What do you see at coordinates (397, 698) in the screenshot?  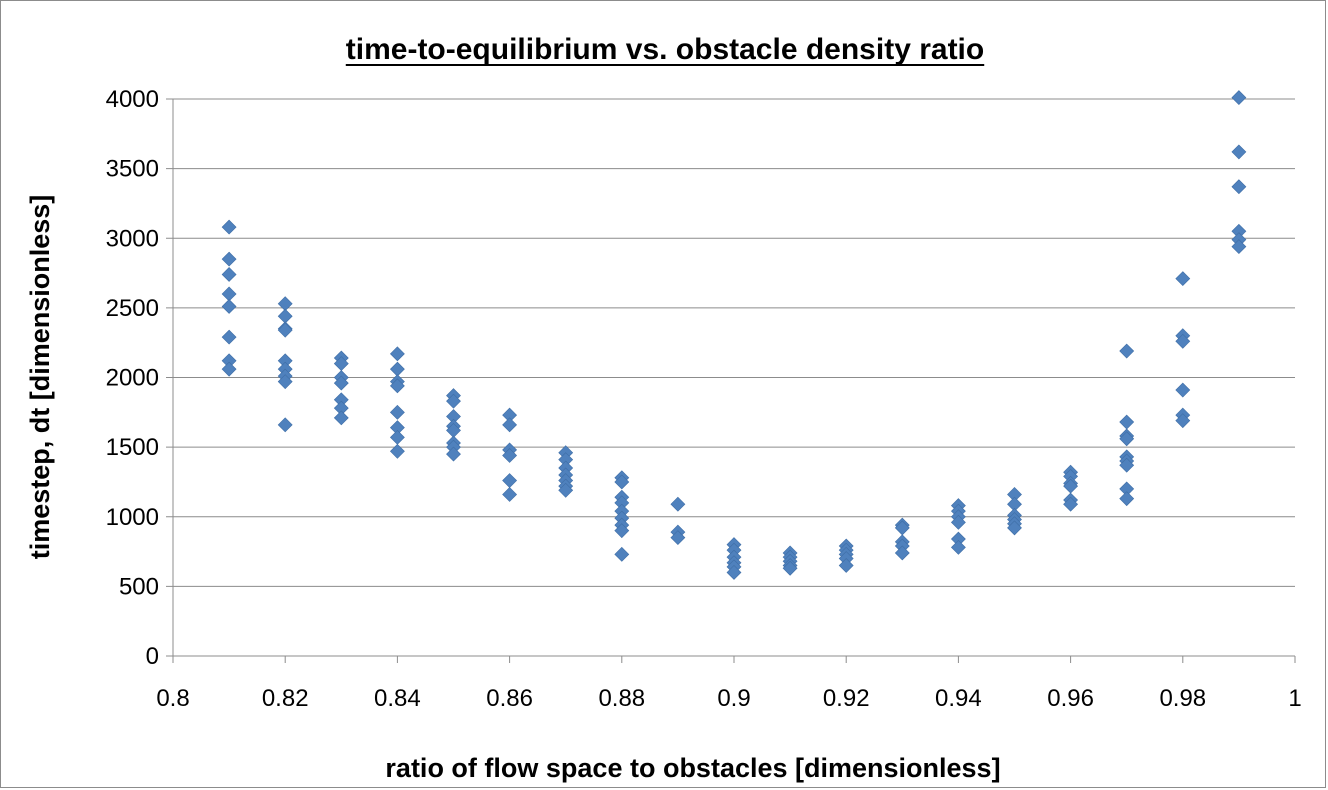 I see `x-tick-label: 0.84` at bounding box center [397, 698].